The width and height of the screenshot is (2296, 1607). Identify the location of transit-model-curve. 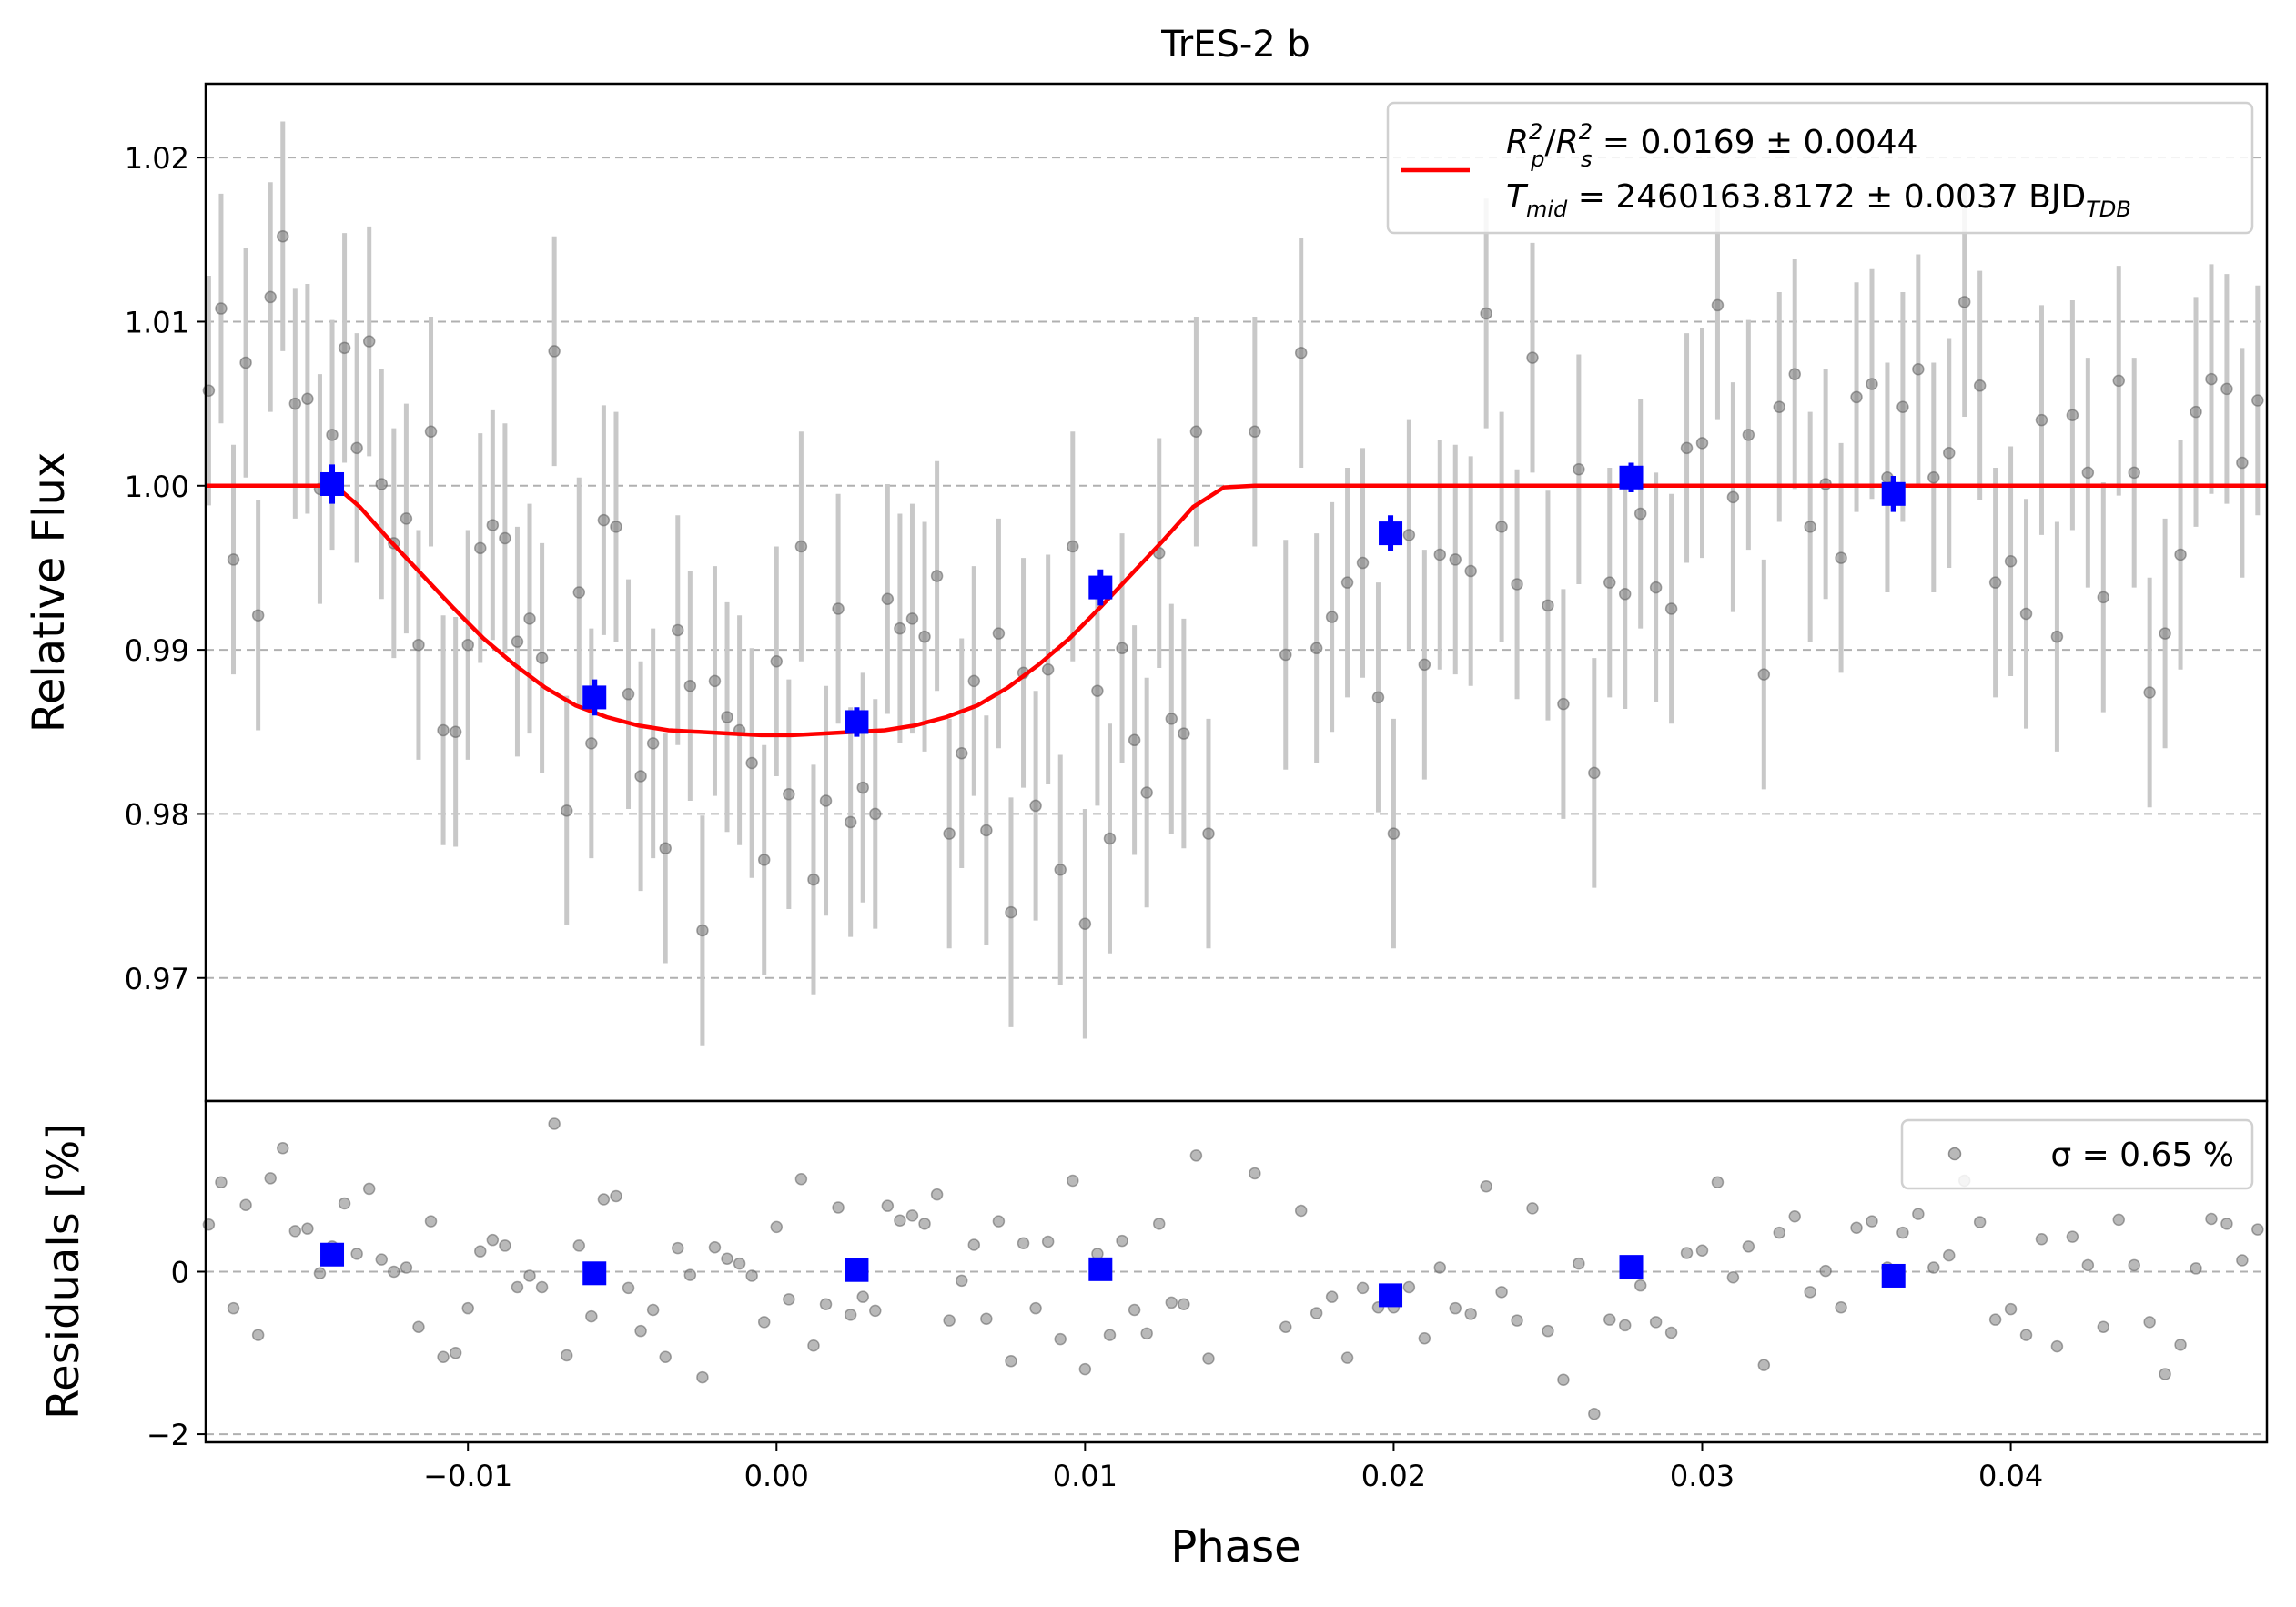
(1237, 610).